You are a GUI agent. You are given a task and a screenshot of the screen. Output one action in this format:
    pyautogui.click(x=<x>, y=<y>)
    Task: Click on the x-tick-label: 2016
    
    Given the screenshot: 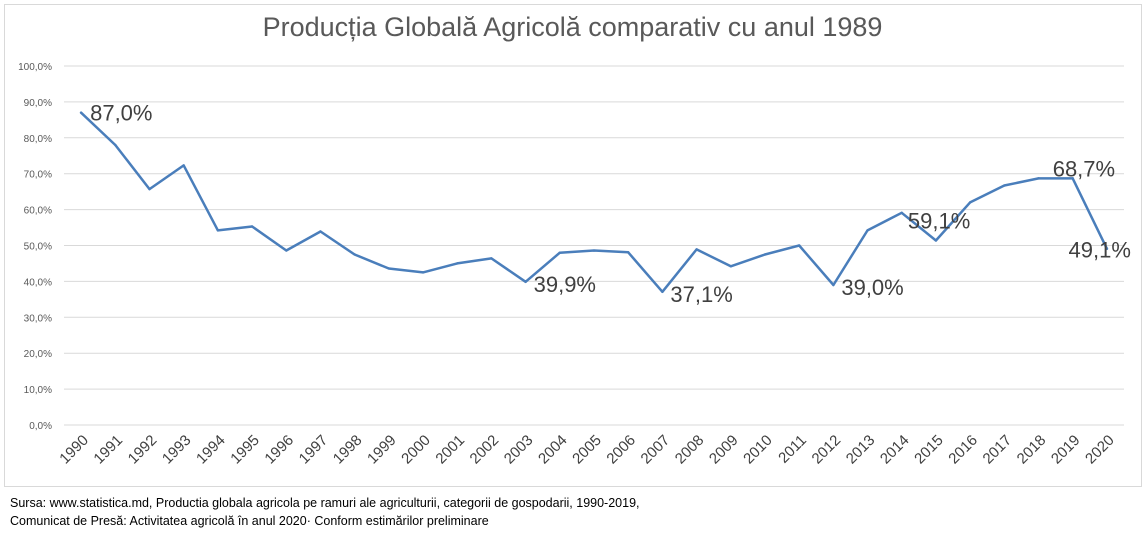 What is the action you would take?
    pyautogui.click(x=963, y=450)
    